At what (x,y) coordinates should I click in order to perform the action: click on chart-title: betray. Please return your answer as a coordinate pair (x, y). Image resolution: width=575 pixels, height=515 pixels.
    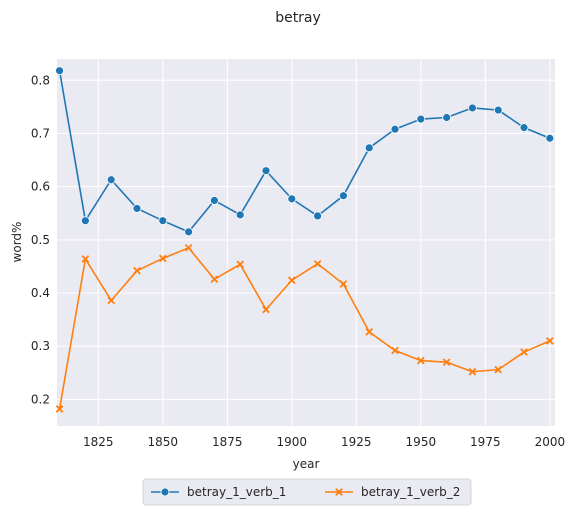
    Looking at the image, I should click on (298, 18).